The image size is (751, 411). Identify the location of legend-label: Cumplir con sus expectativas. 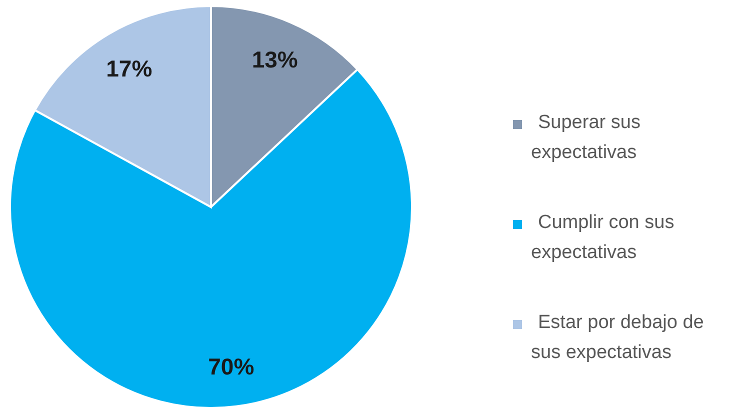
(602, 237).